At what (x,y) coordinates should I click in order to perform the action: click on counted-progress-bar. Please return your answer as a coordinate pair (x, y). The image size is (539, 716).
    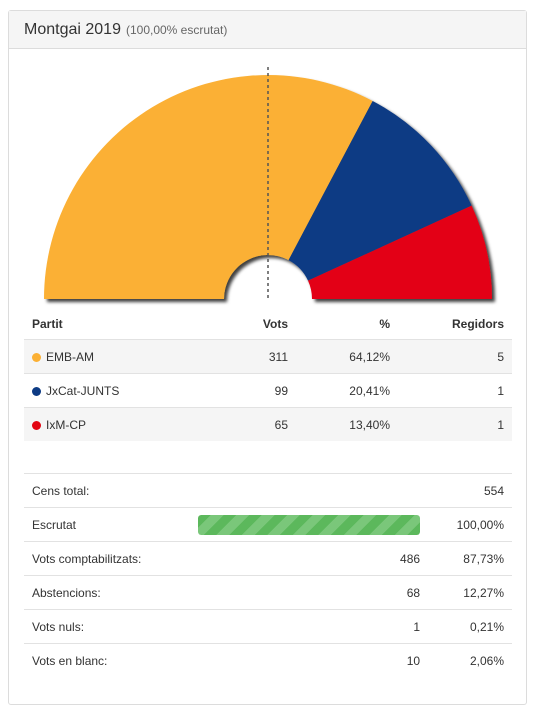
    Looking at the image, I should click on (309, 524).